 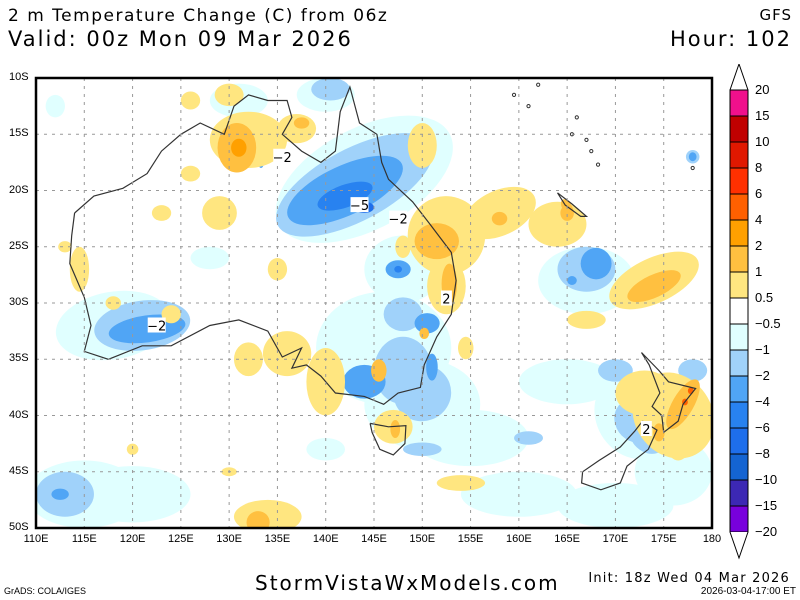 What do you see at coordinates (19, 302) in the screenshot?
I see `lat-tick-label: 30S` at bounding box center [19, 302].